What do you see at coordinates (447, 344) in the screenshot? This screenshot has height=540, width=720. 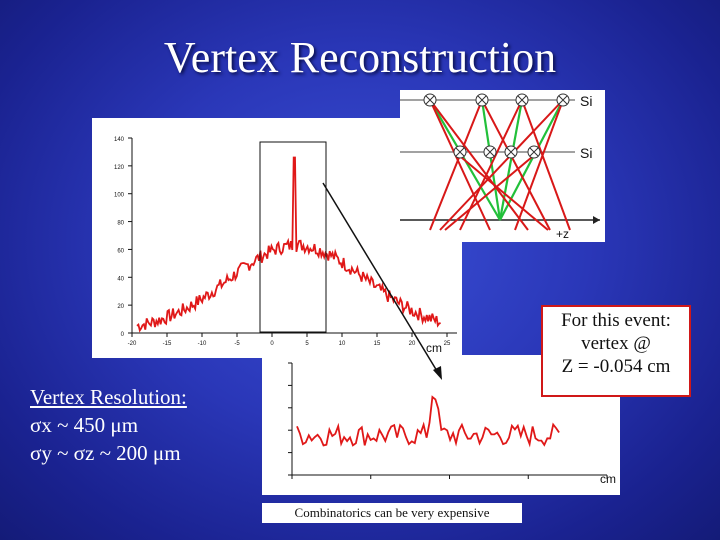 I see `main-x-tick-label: 25` at bounding box center [447, 344].